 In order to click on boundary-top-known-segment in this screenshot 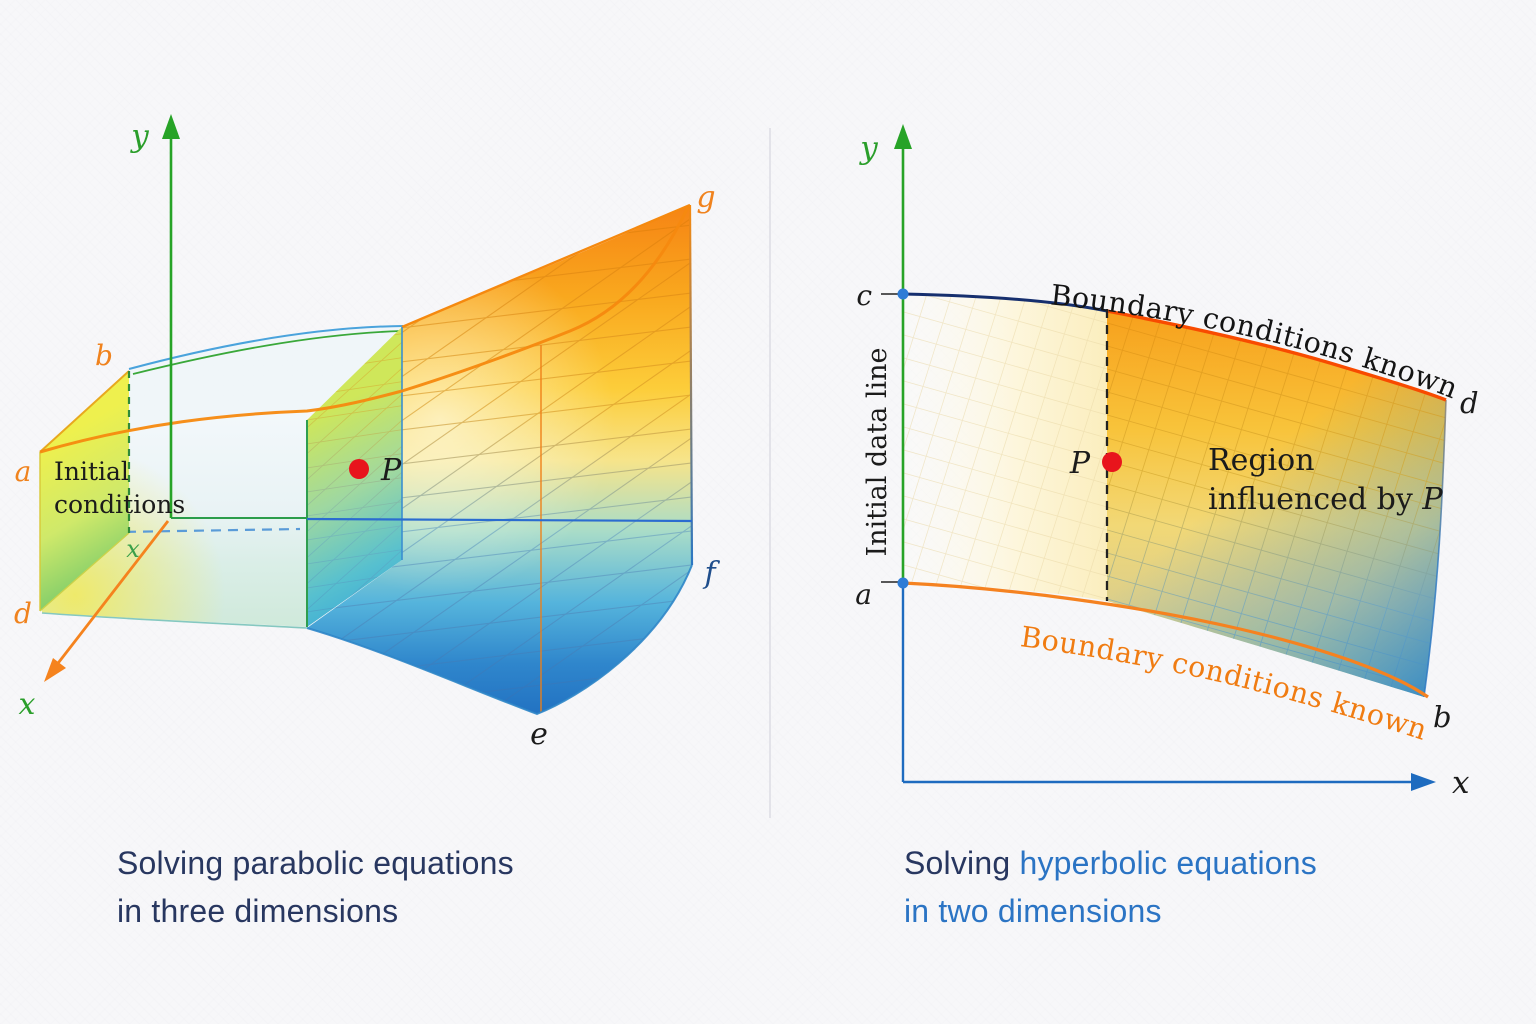, I will do `click(1005, 302)`.